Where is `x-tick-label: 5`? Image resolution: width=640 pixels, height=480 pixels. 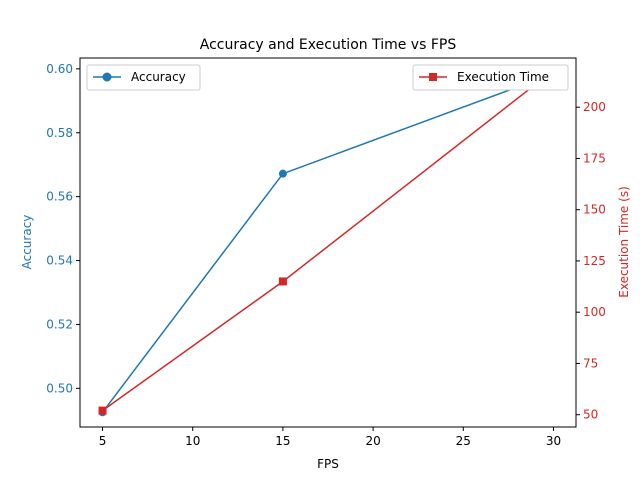 x-tick-label: 5 is located at coordinates (103, 441).